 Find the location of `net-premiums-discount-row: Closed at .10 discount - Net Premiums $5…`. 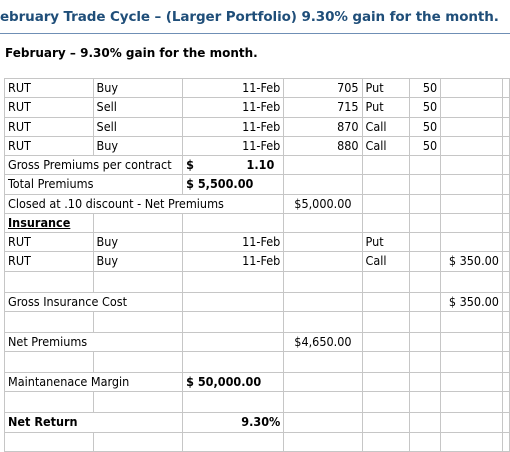

net-premiums-discount-row: Closed at .10 discount - Net Premiums $5… is located at coordinates (256, 203).